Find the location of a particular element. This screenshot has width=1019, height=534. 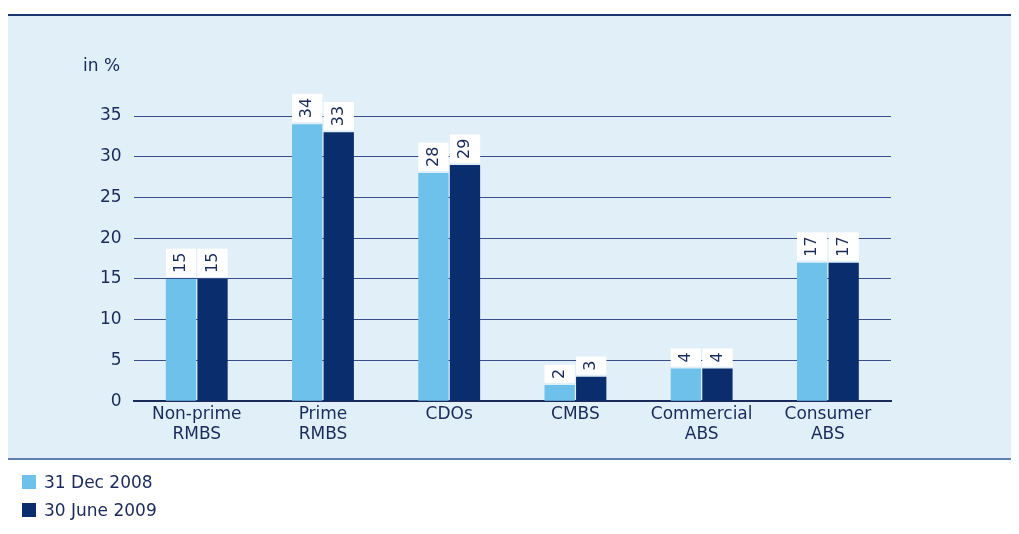

x-tick-label: Consumer ABS is located at coordinates (828, 423).